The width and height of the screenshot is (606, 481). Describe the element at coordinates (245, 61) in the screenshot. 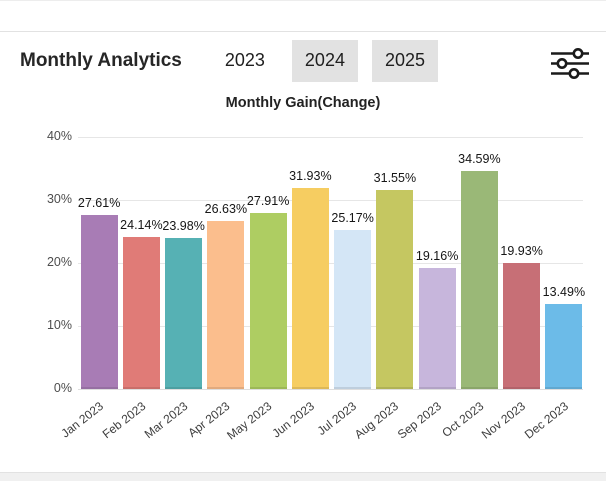

I see `tab-2023: 2023` at that location.